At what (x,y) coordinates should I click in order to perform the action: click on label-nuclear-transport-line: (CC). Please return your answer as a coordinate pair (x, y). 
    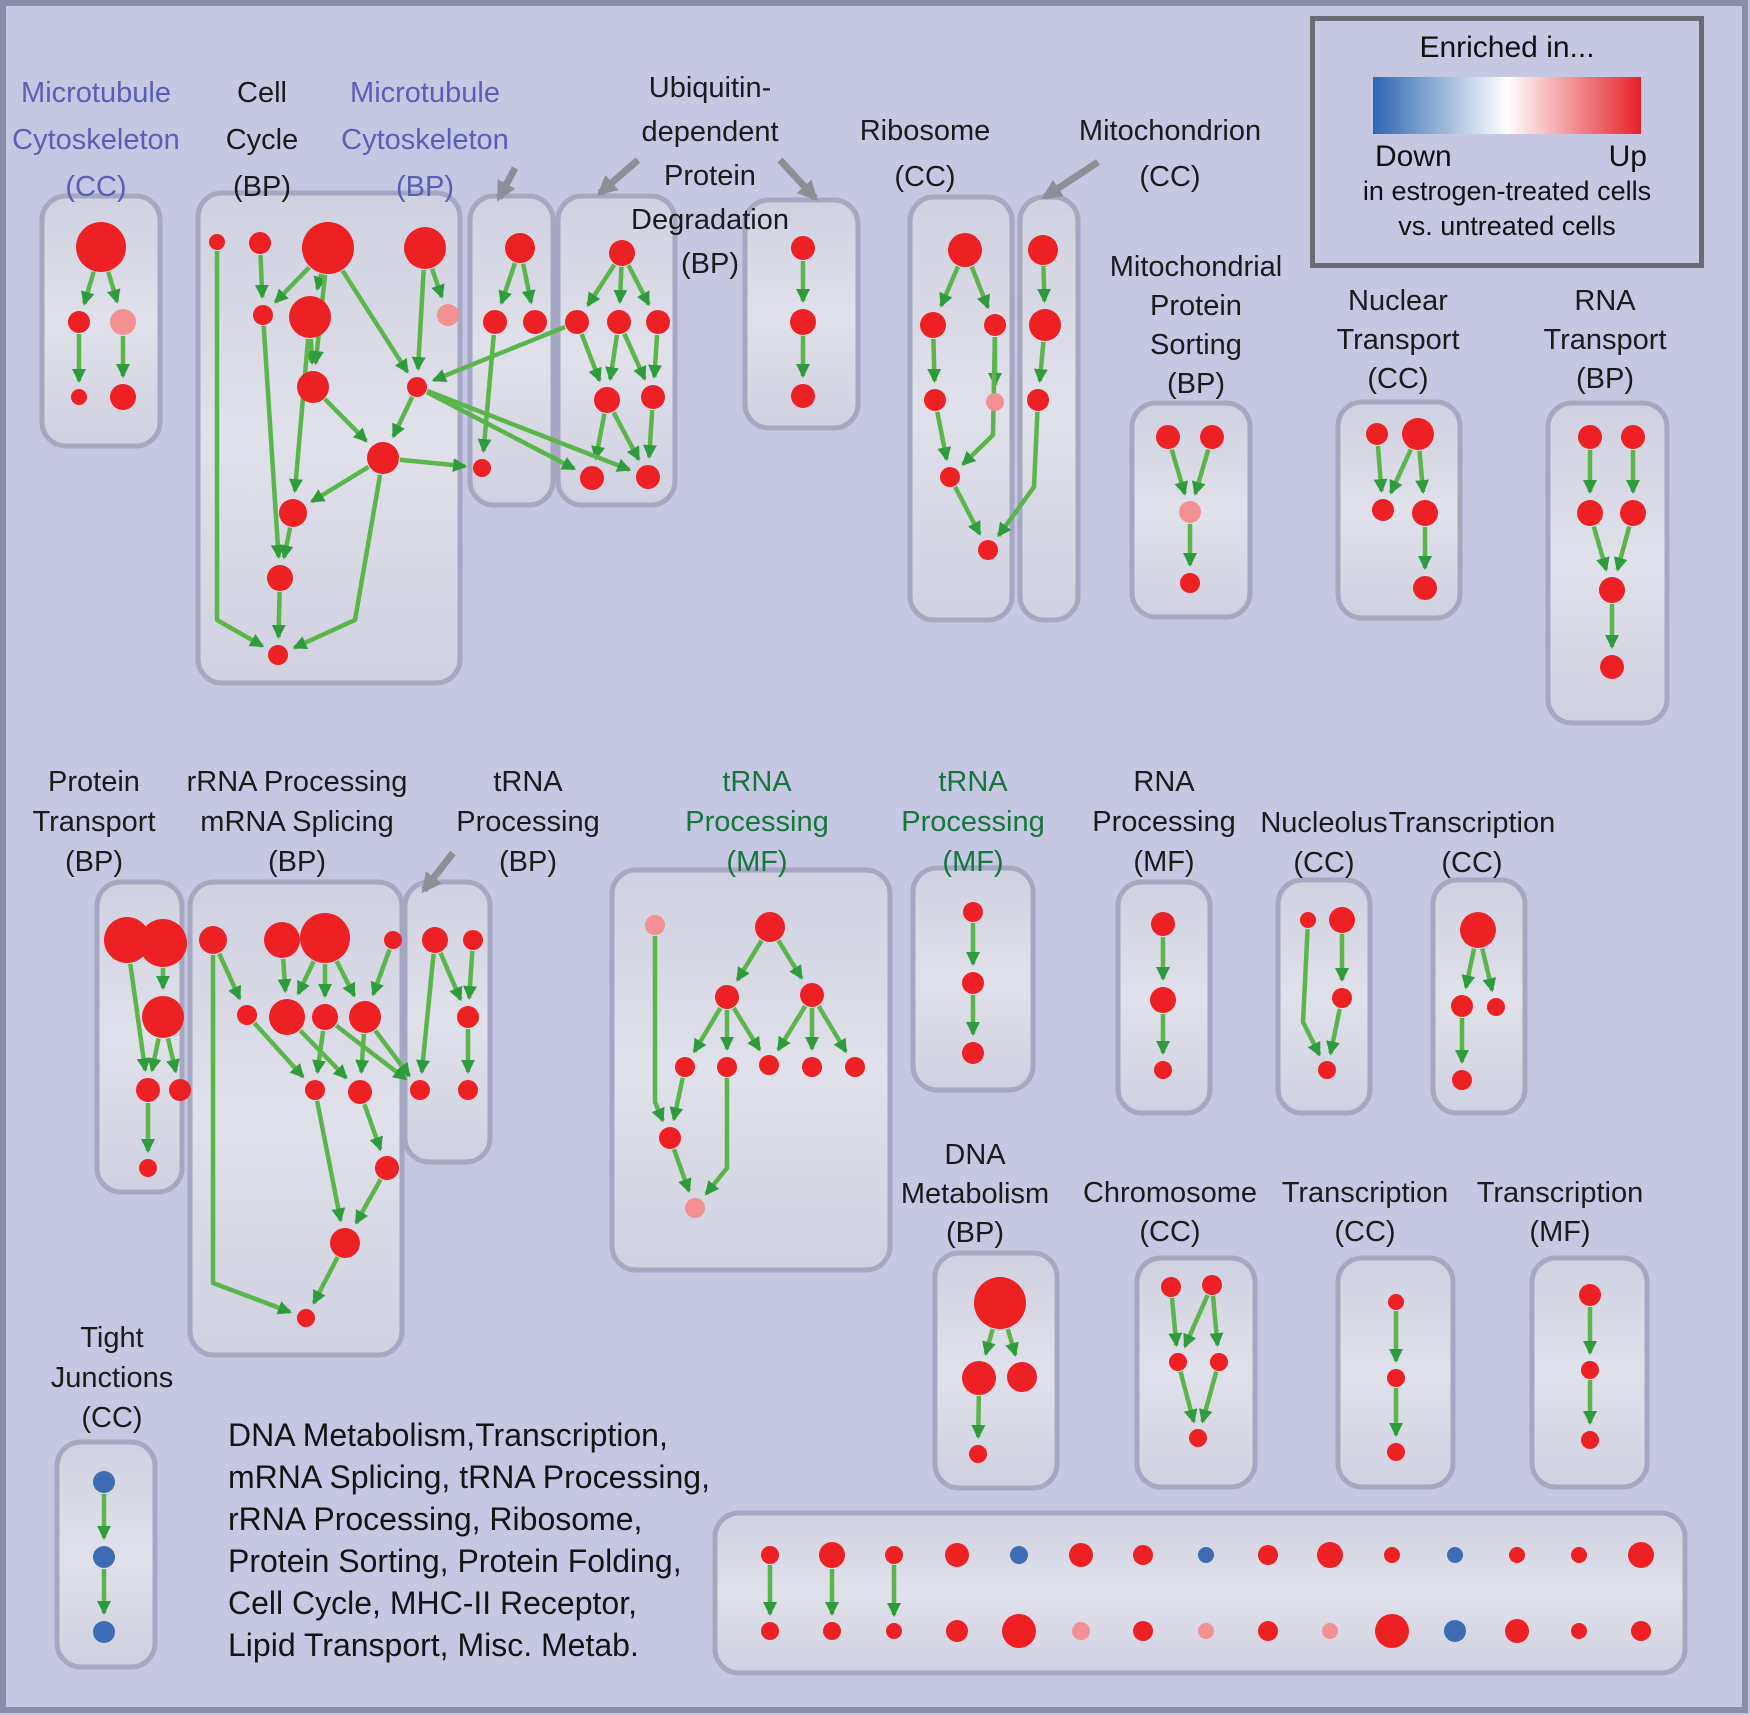
    Looking at the image, I should click on (1398, 379).